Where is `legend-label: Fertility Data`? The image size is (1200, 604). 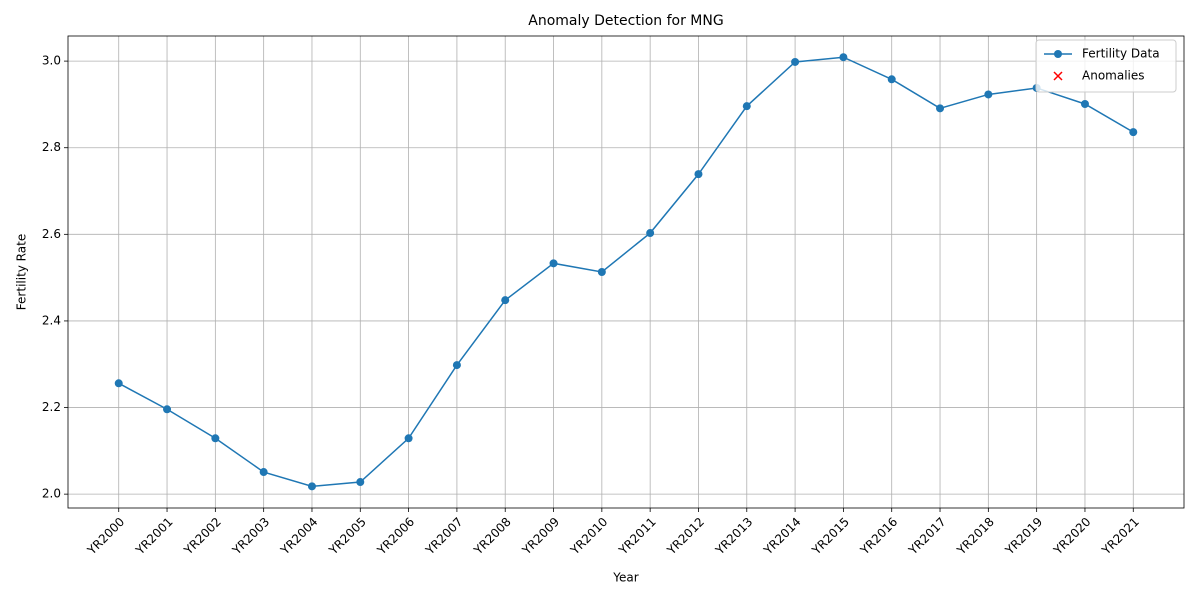
legend-label: Fertility Data is located at coordinates (1121, 54).